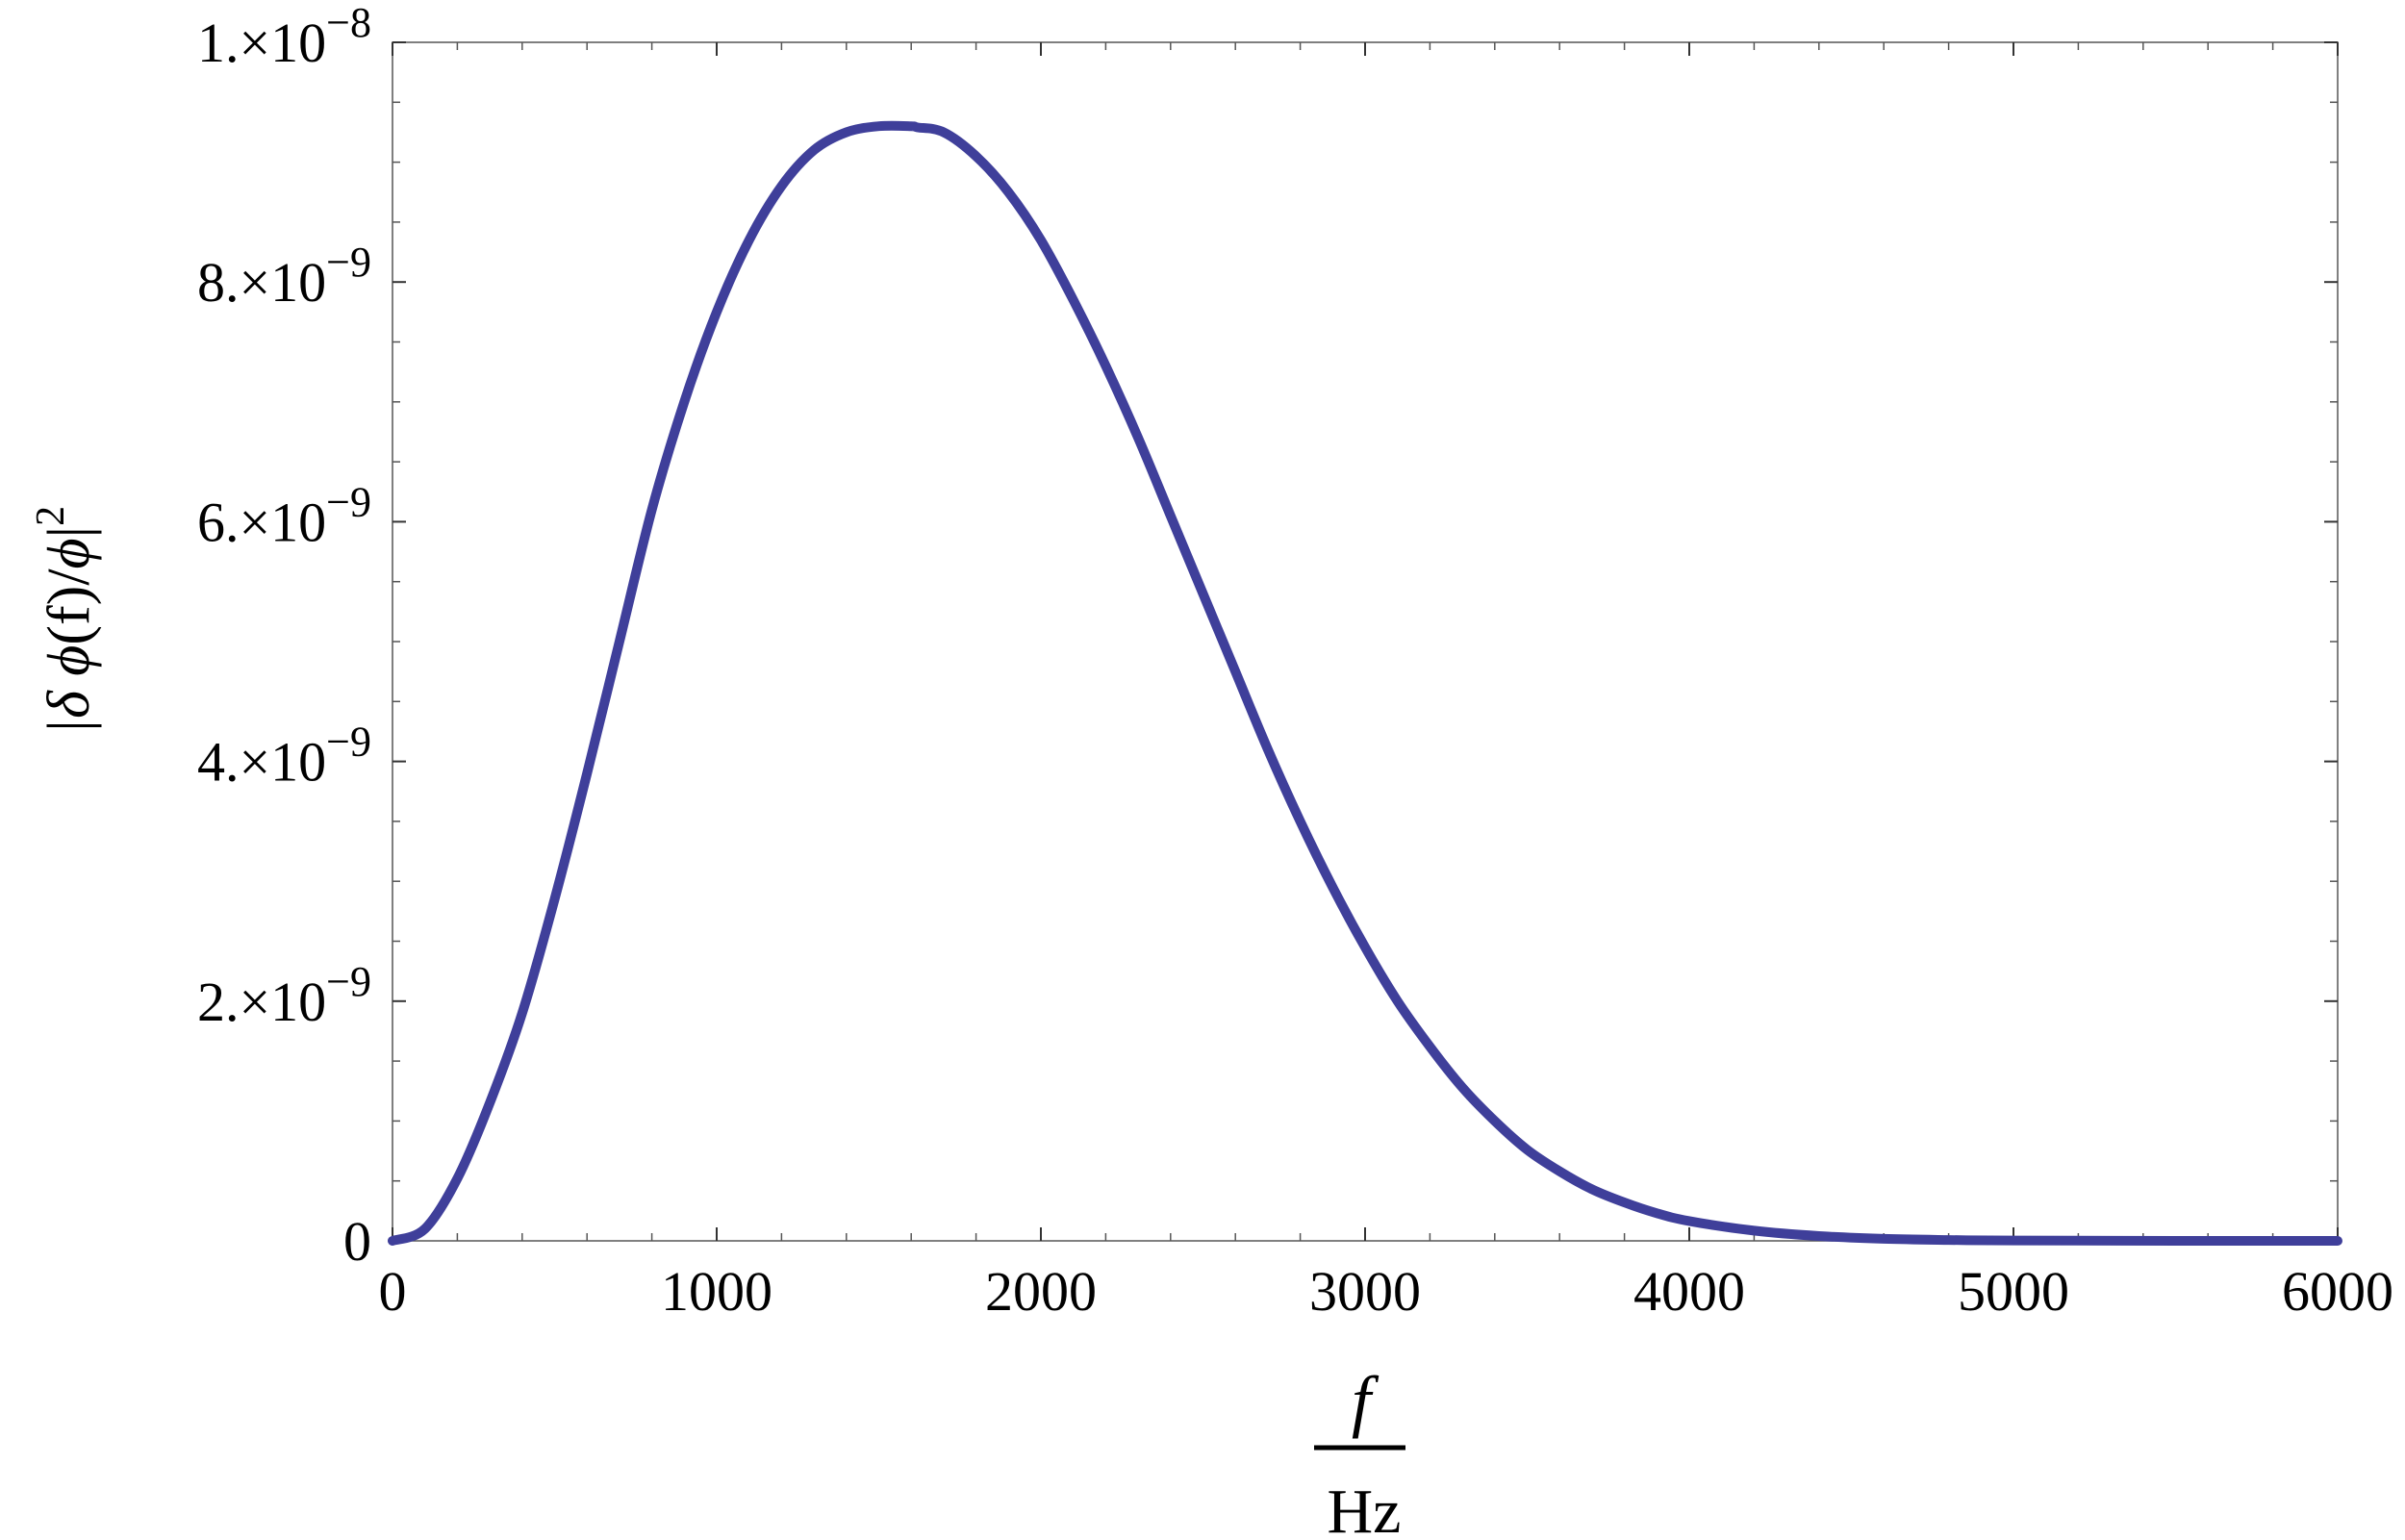  Describe the element at coordinates (284, 515) in the screenshot. I see `y-tick-label: 6.×10−9` at that location.